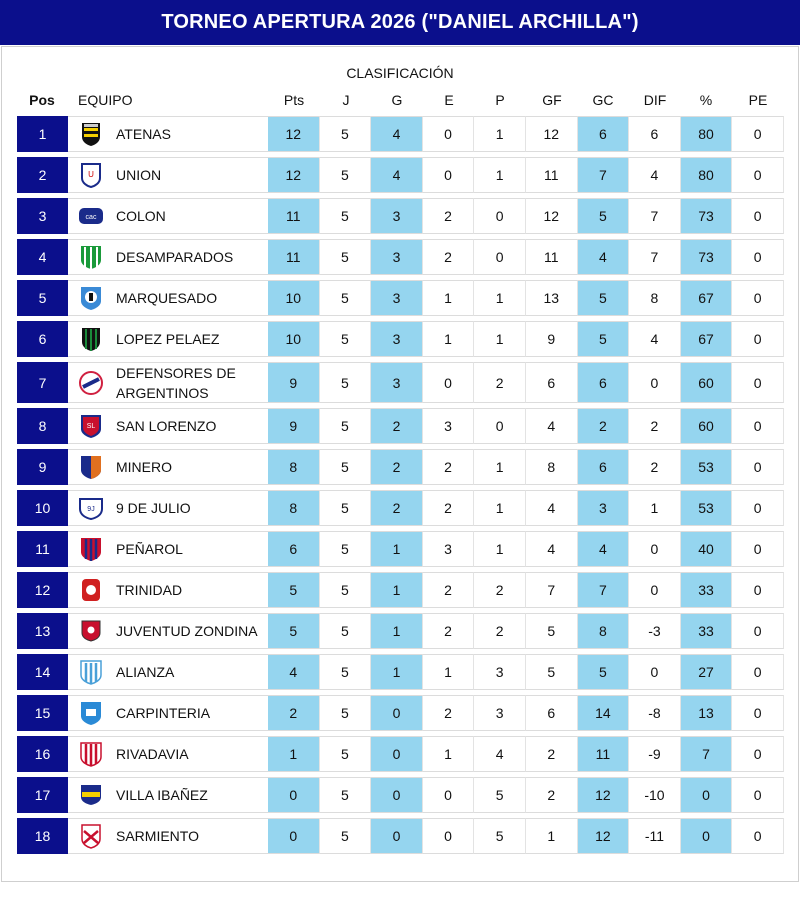 This screenshot has width=800, height=905. I want to click on e-cell: 1, so click(448, 298).